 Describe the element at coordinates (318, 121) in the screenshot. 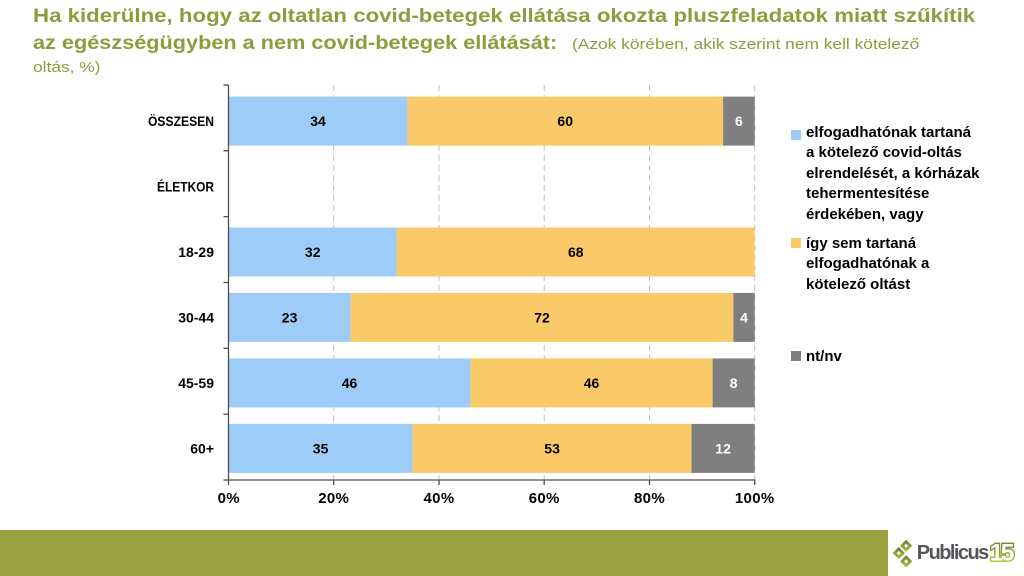

I see `svg-text: 34` at that location.